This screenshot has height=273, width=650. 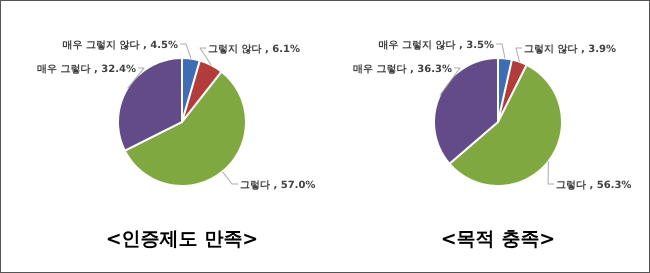 What do you see at coordinates (278, 185) in the screenshot?
I see `slice-label: 그렇다 , 57.0%` at bounding box center [278, 185].